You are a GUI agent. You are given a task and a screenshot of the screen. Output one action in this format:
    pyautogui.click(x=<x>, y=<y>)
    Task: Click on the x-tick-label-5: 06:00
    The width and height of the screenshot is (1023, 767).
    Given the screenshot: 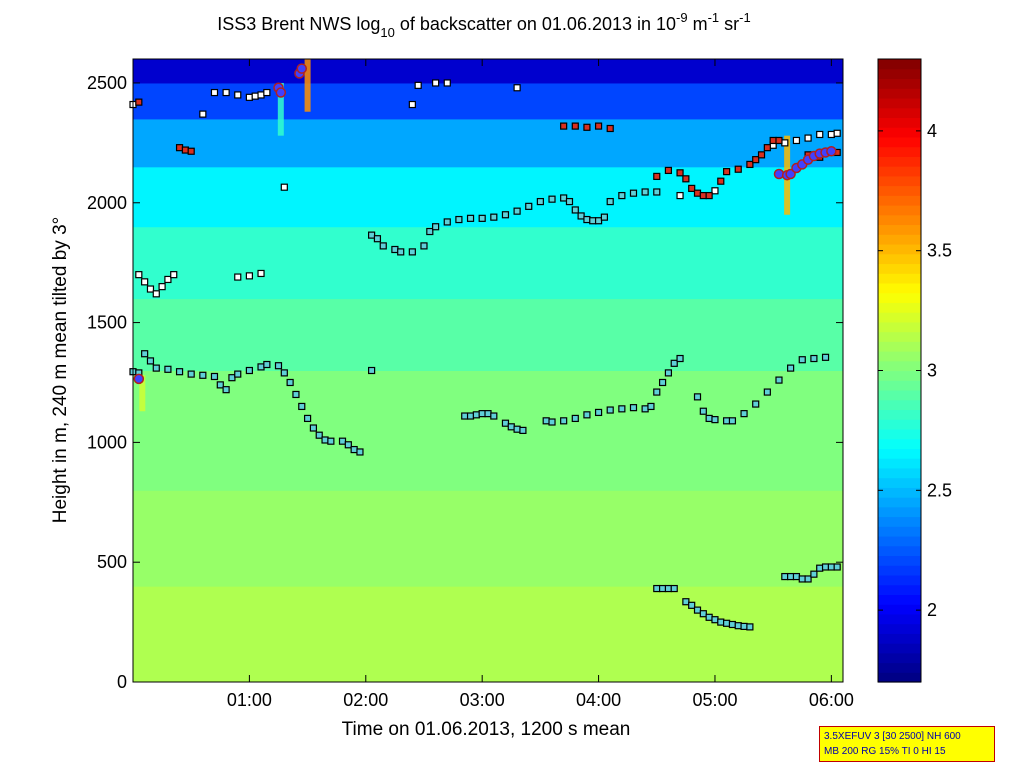 What is the action you would take?
    pyautogui.click(x=831, y=700)
    